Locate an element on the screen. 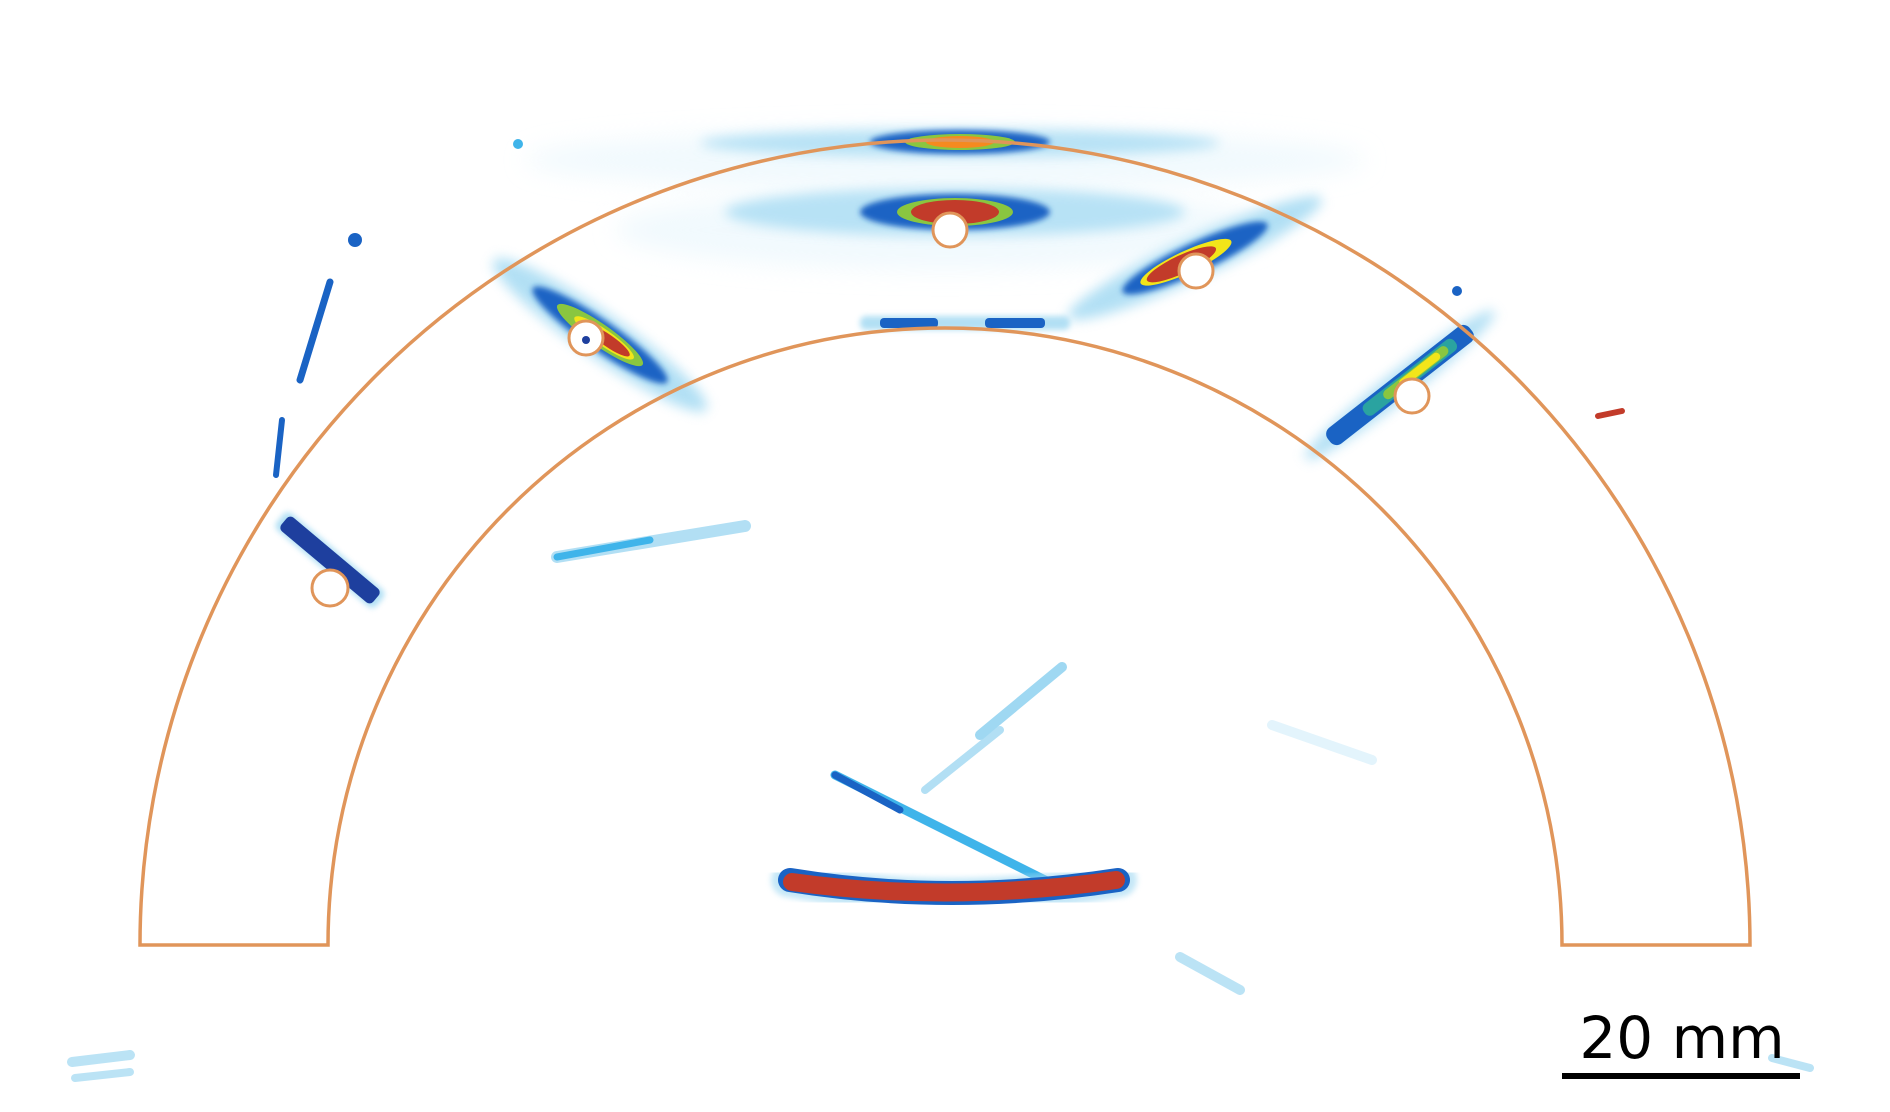 This screenshot has height=1112, width=1890. reflection-left-bar is located at coordinates (330, 560).